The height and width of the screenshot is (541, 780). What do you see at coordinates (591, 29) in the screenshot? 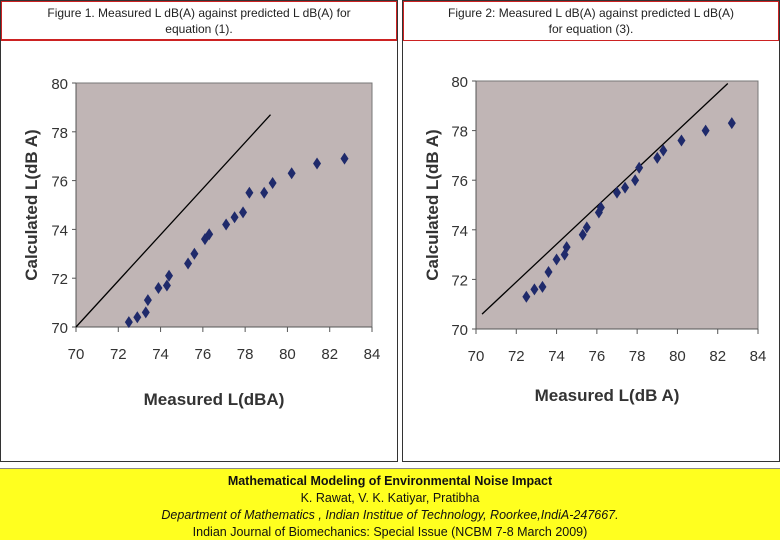
I see `figure-2-caption-line2: for equation (3).` at bounding box center [591, 29].